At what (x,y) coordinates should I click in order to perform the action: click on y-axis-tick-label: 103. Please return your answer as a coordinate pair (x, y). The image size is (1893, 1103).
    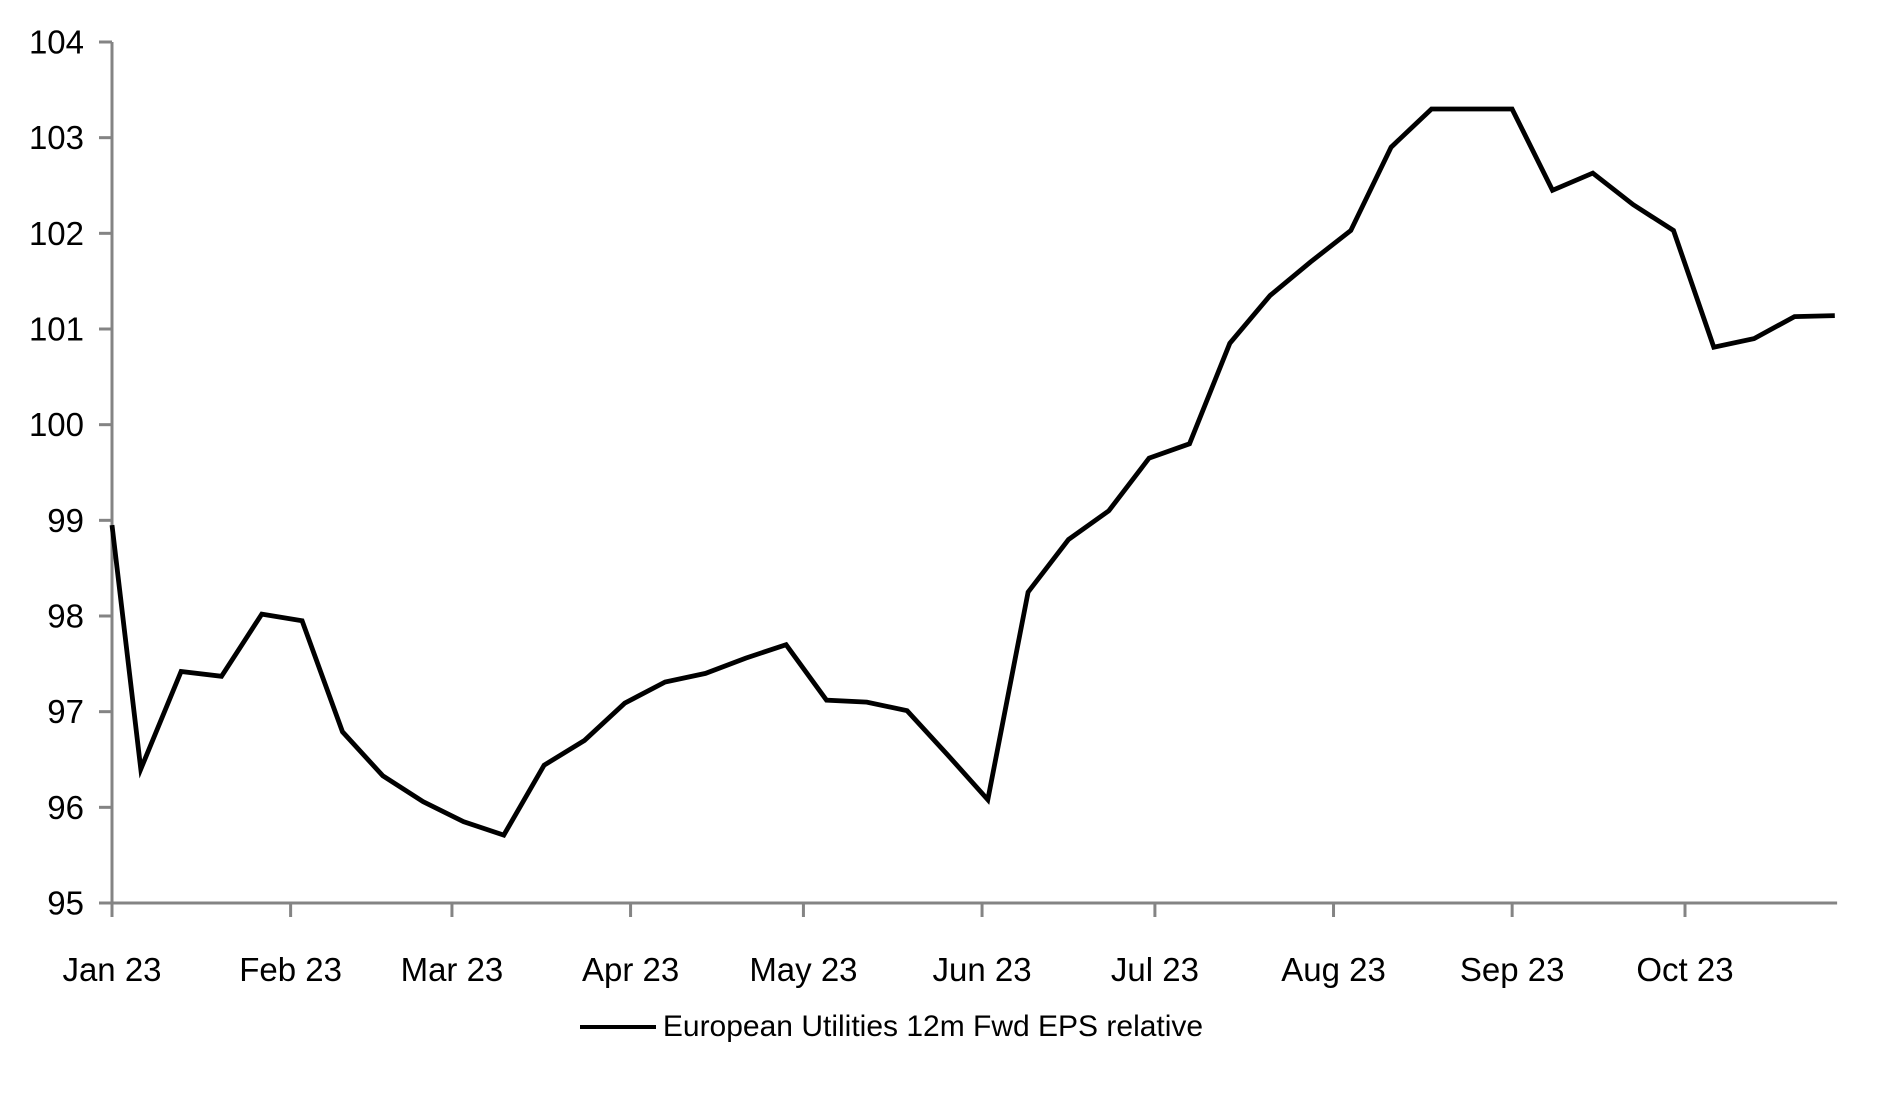
    Looking at the image, I should click on (56, 137).